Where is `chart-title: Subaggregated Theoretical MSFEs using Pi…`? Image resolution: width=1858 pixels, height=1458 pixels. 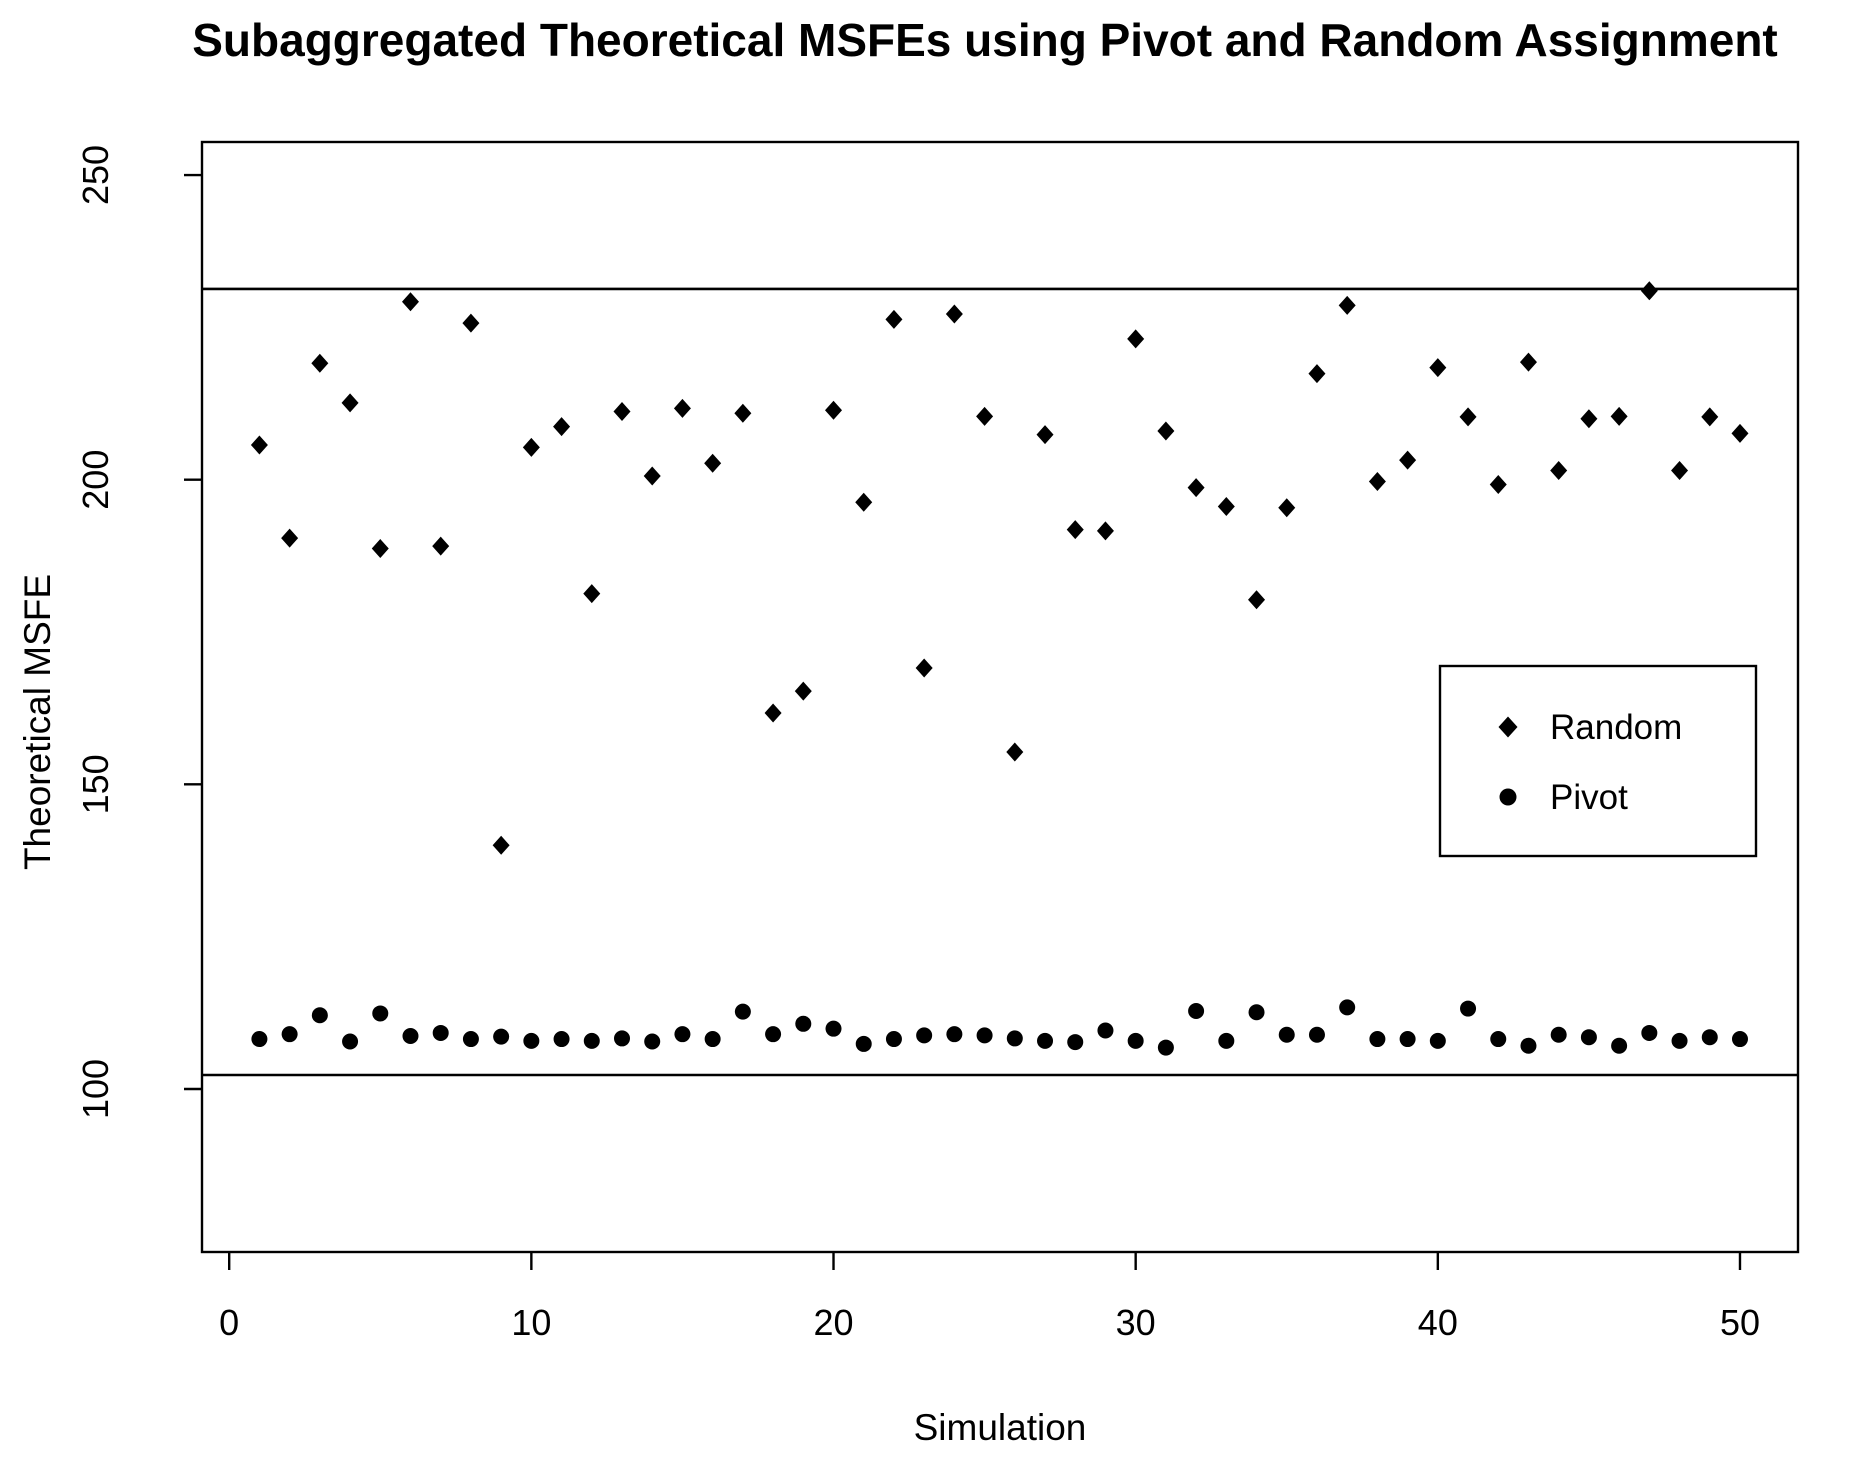 chart-title: Subaggregated Theoretical MSFEs using Pi… is located at coordinates (985, 40).